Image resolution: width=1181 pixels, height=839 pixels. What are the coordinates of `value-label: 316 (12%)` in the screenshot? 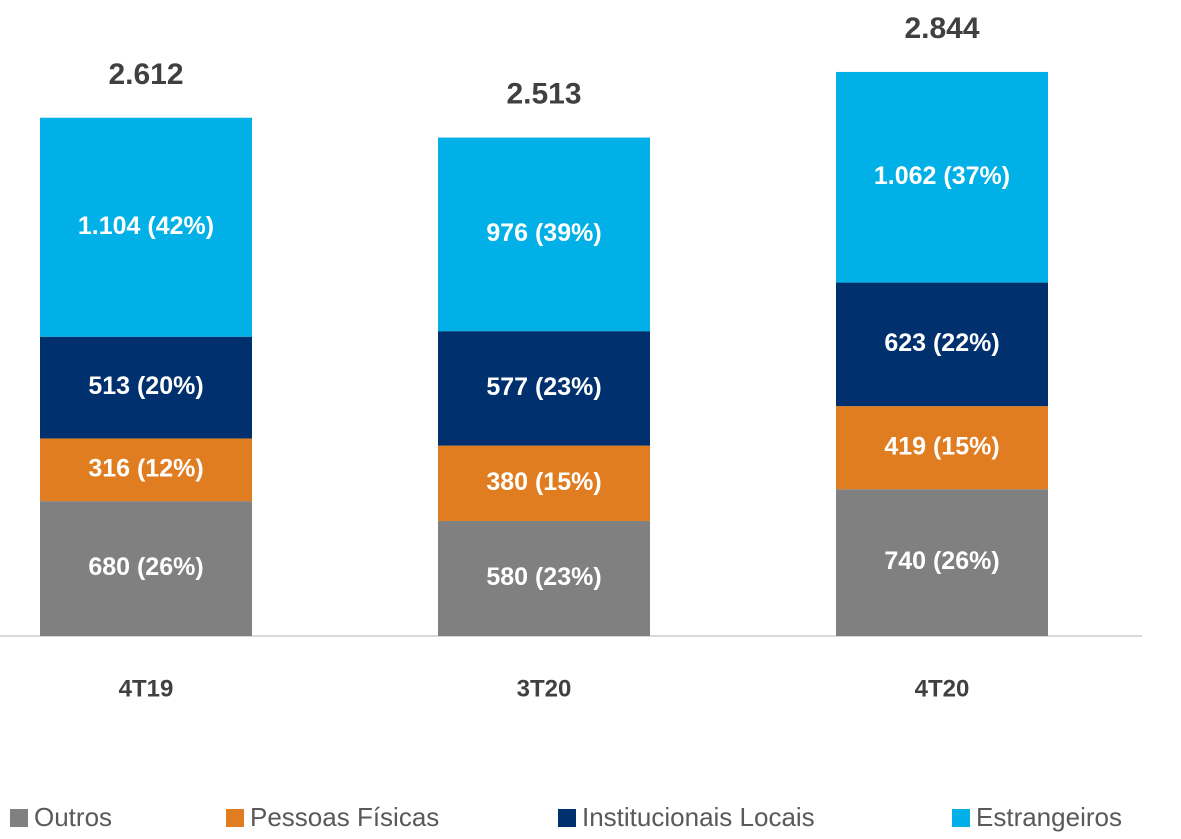 It's located at (145, 468).